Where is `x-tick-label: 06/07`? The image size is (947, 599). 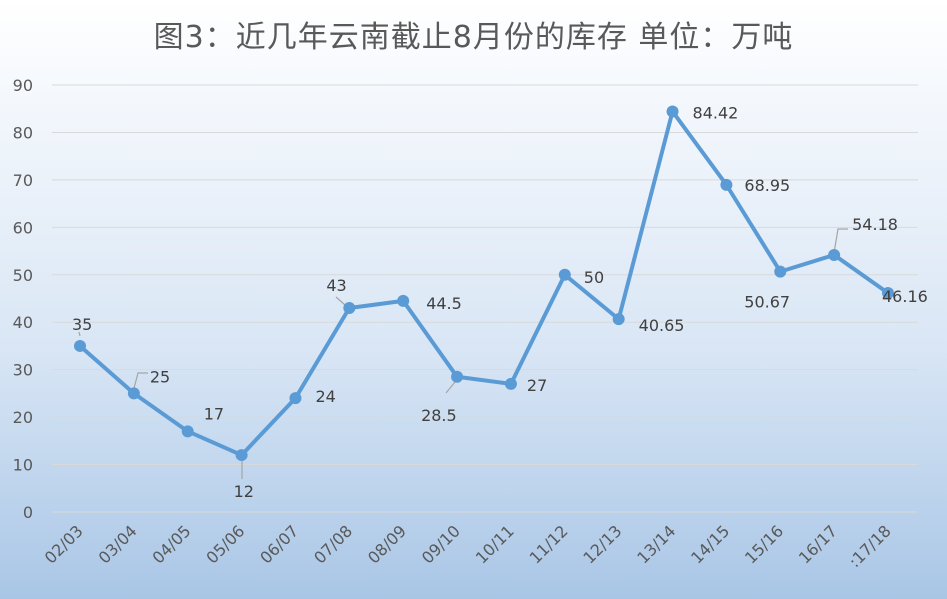 x-tick-label: 06/07 is located at coordinates (279, 544).